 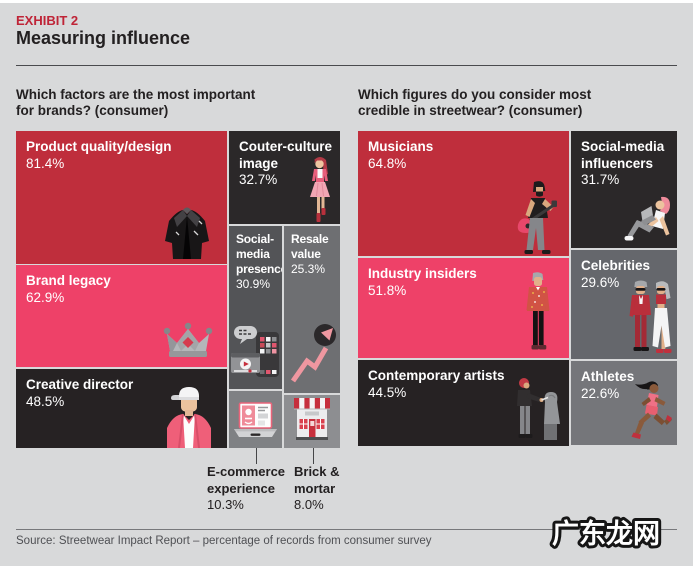 I want to click on block-social-media-presence: Social- media presence 30.9%, so click(x=255, y=307).